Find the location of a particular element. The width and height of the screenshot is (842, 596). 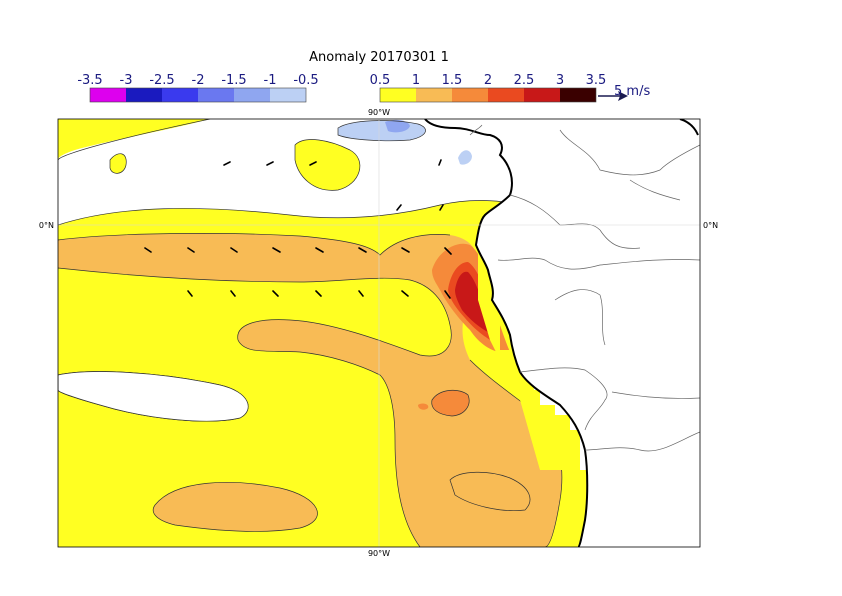

lat-label-right: 0°N is located at coordinates (710, 225).